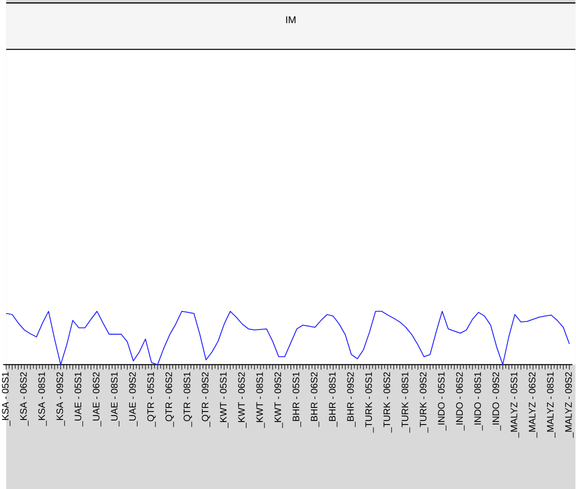  Describe the element at coordinates (442, 401) in the screenshot. I see `x-tick-label: _INDO - 05S1` at that location.